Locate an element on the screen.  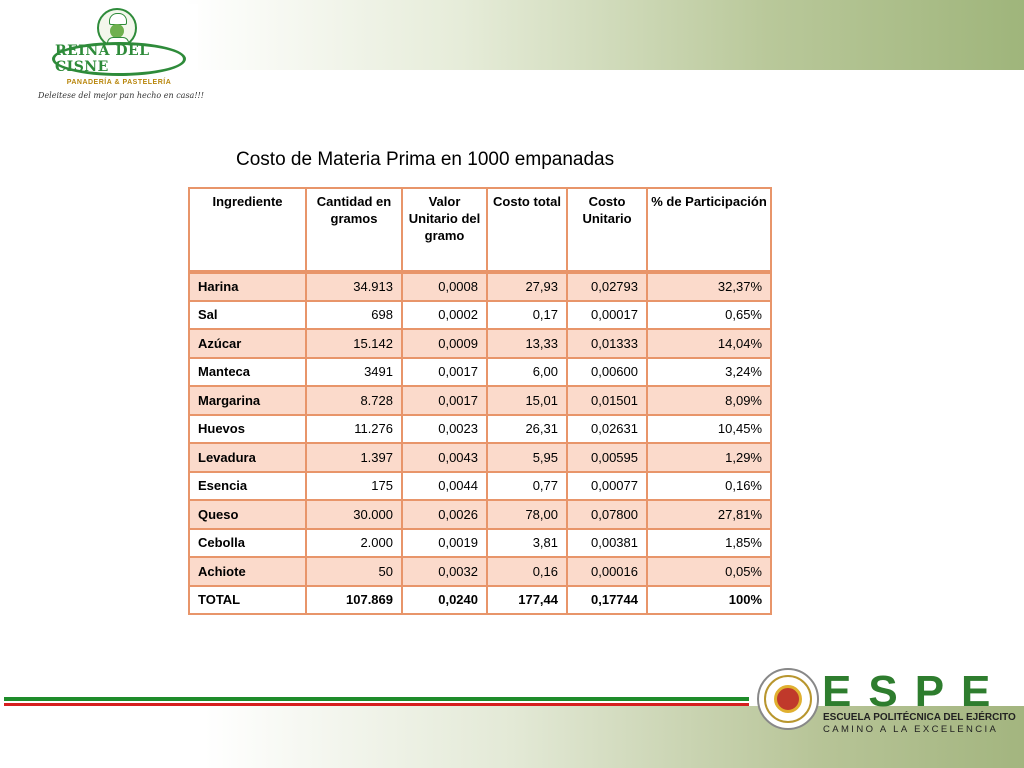
value-cell: 13,33 is located at coordinates (527, 343).